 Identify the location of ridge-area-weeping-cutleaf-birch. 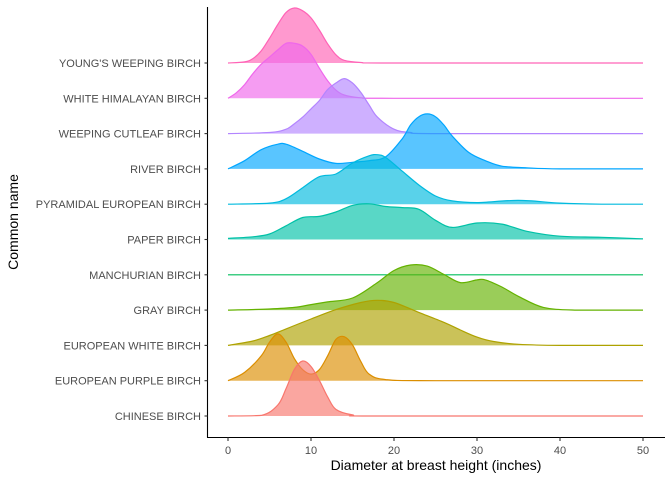
(435, 106).